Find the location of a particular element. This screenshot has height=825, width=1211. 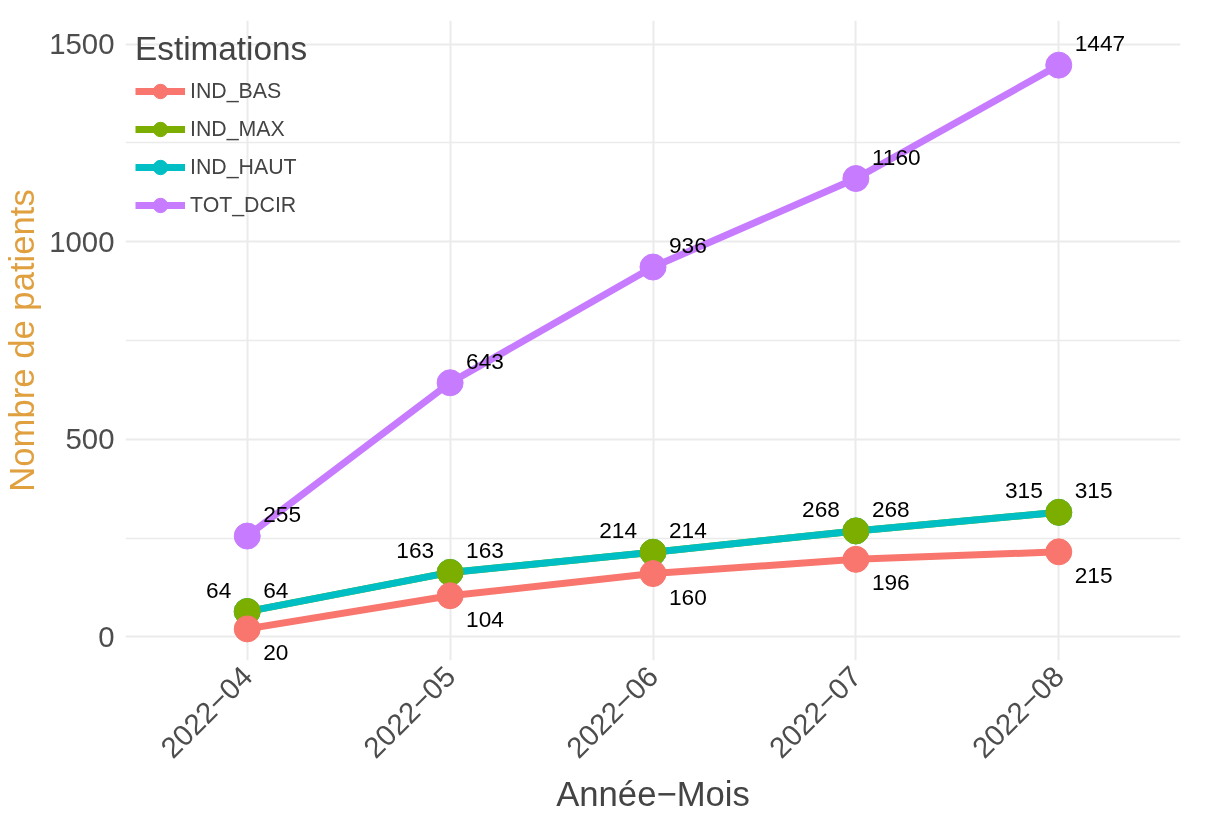

legend-label: TOT_DCIR is located at coordinates (243, 205).